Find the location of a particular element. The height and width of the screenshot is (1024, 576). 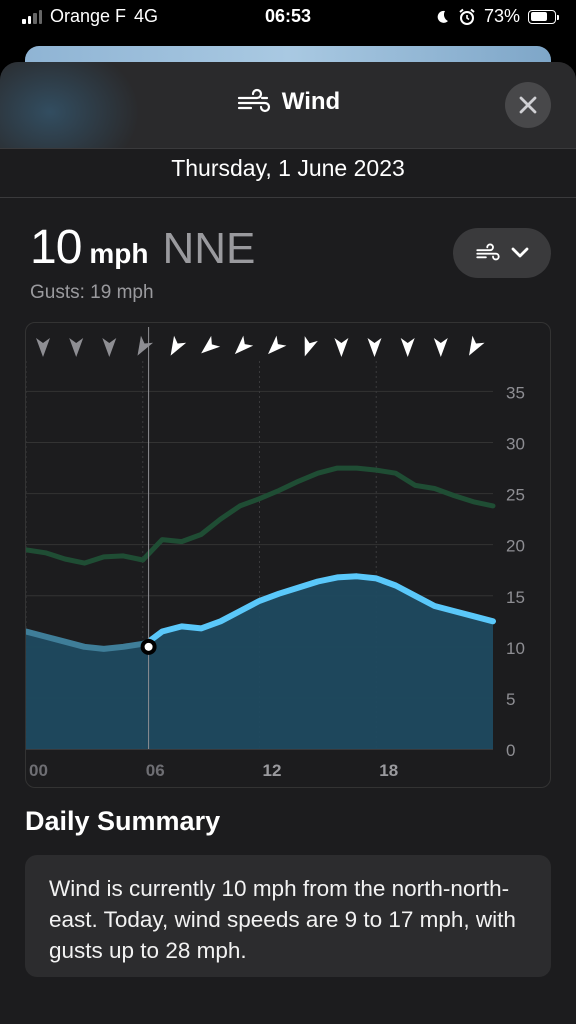

current-marker-dot is located at coordinates (148, 646).